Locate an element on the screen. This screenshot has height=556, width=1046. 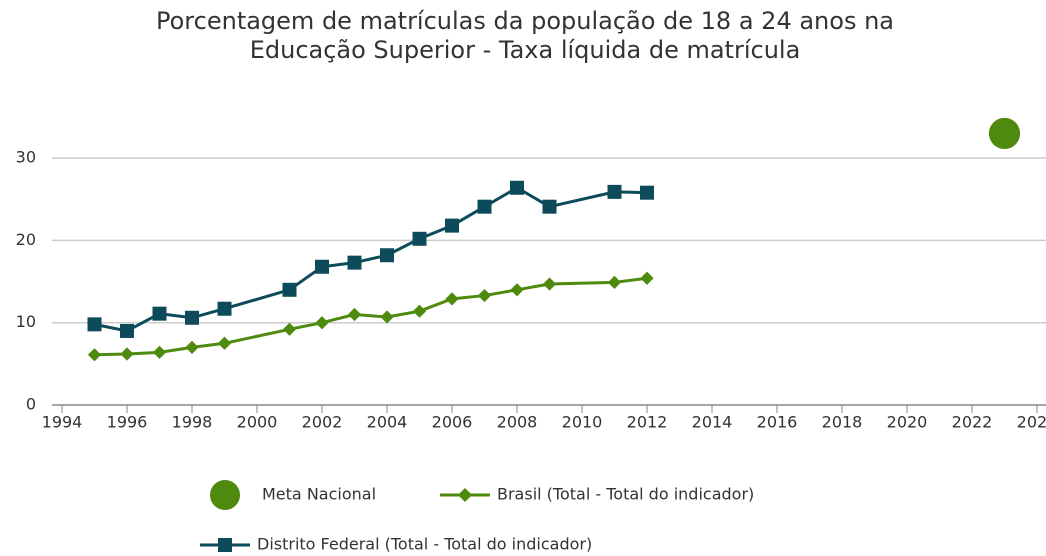
x-tick-label: 2004 is located at coordinates (387, 422).